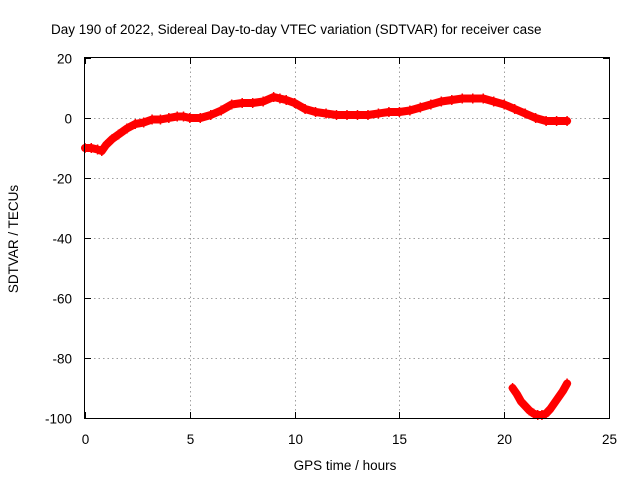 The image size is (640, 480). I want to click on y-axis-label: SDTVAR / TECUs, so click(13, 239).